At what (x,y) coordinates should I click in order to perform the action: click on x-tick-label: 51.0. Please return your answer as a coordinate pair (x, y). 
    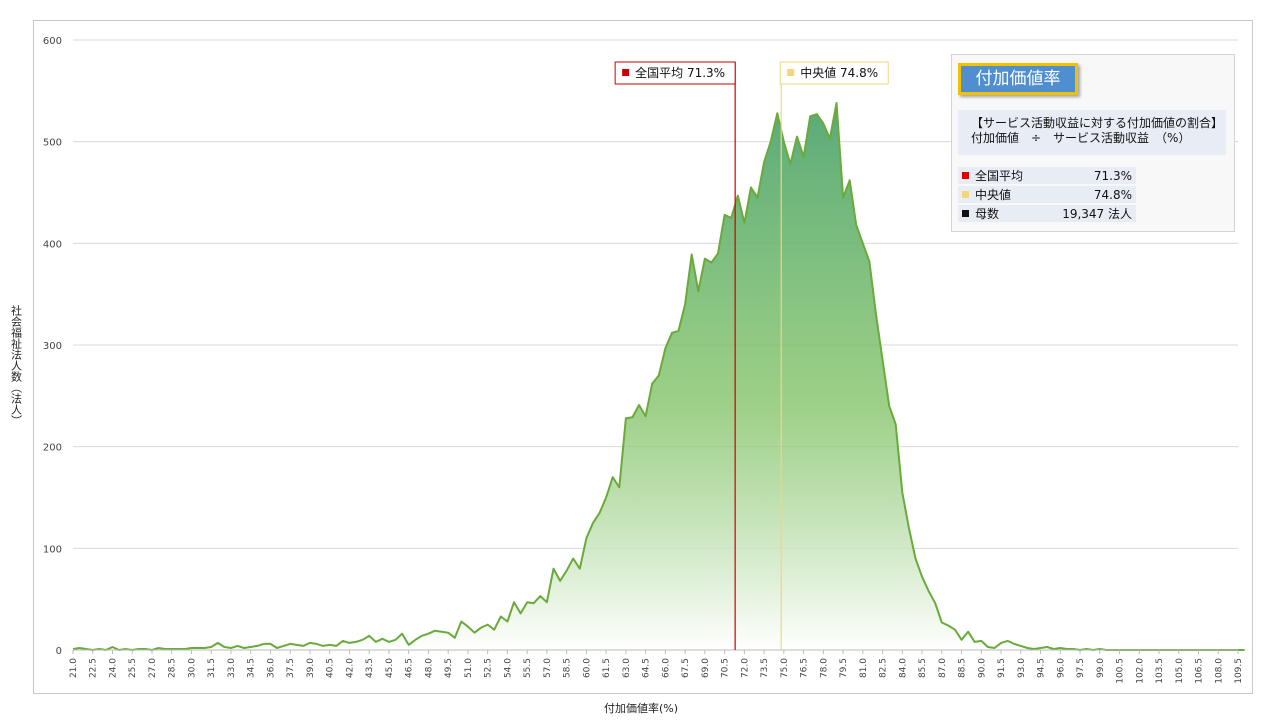
    Looking at the image, I should click on (469, 668).